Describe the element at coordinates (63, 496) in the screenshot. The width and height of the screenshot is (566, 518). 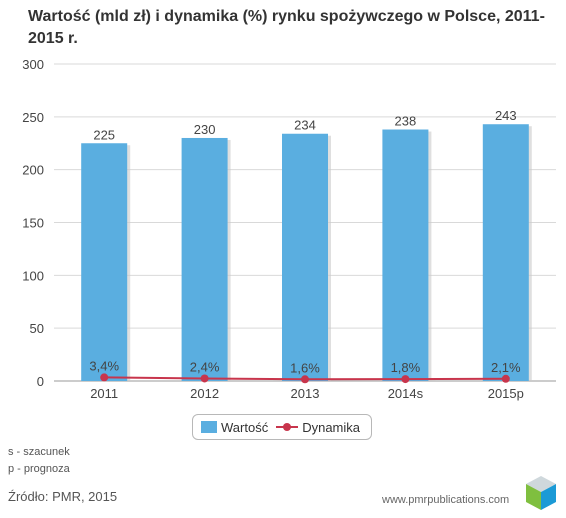
I see `source-text: Źródło: PMR, 2015` at that location.